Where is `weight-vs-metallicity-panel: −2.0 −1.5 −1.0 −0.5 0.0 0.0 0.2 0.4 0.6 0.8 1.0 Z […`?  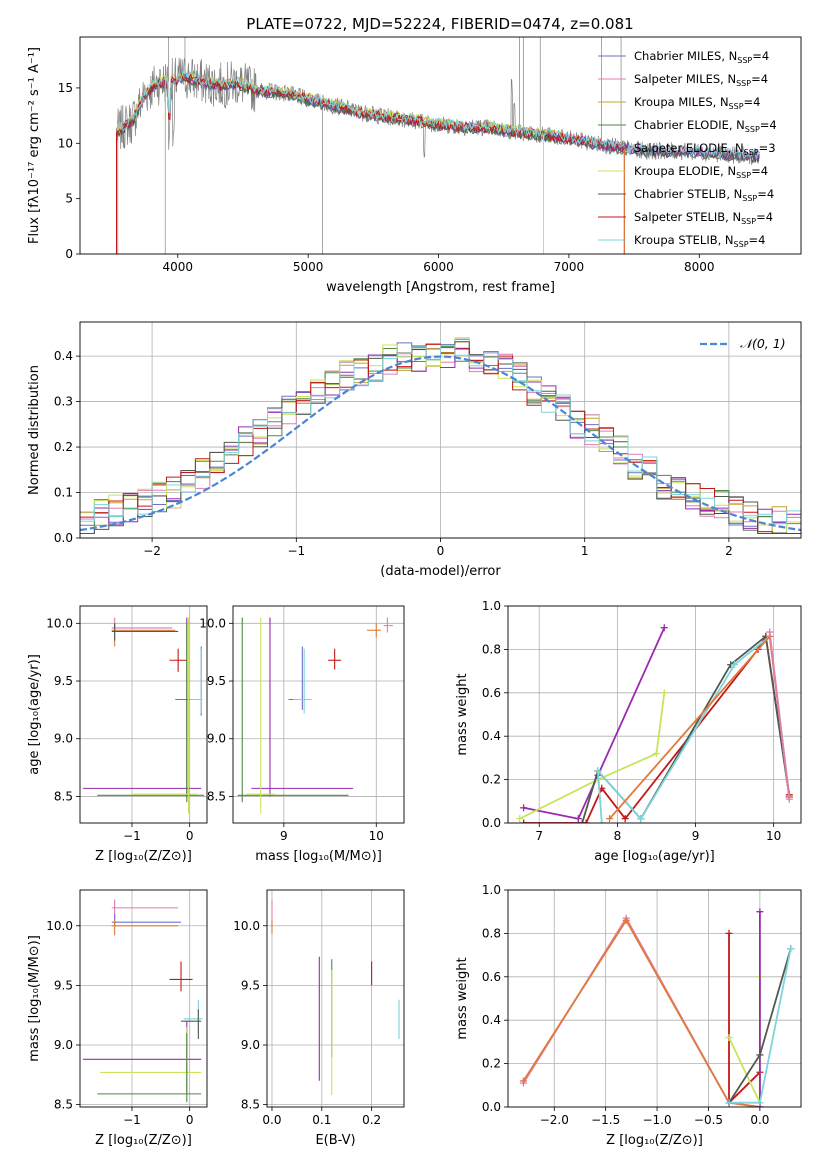
weight-vs-metallicity-panel: −2.0 −1.5 −1.0 −0.5 0.0 0.0 0.2 0.4 0.6 0.8 1.0 Z [… is located at coordinates (628, 1015).